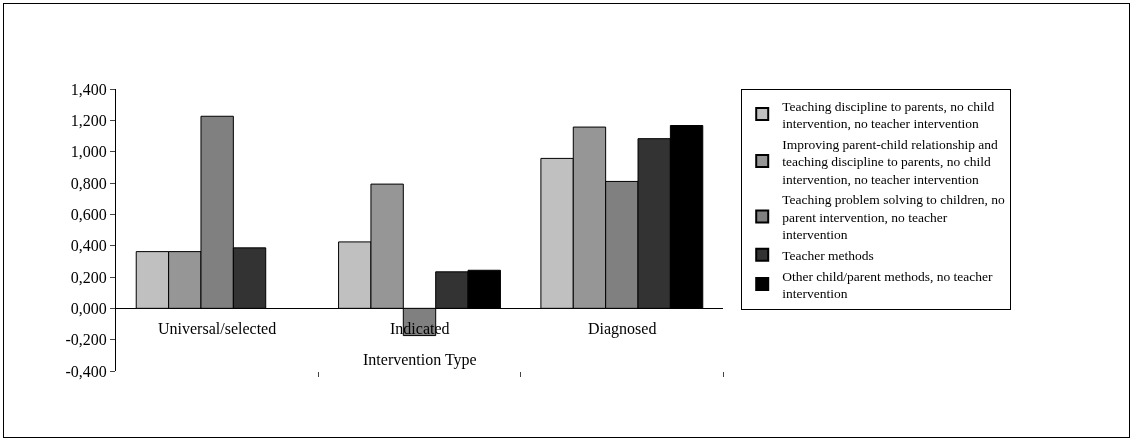  Describe the element at coordinates (88, 277) in the screenshot. I see `y-tick-label: 0,200` at that location.